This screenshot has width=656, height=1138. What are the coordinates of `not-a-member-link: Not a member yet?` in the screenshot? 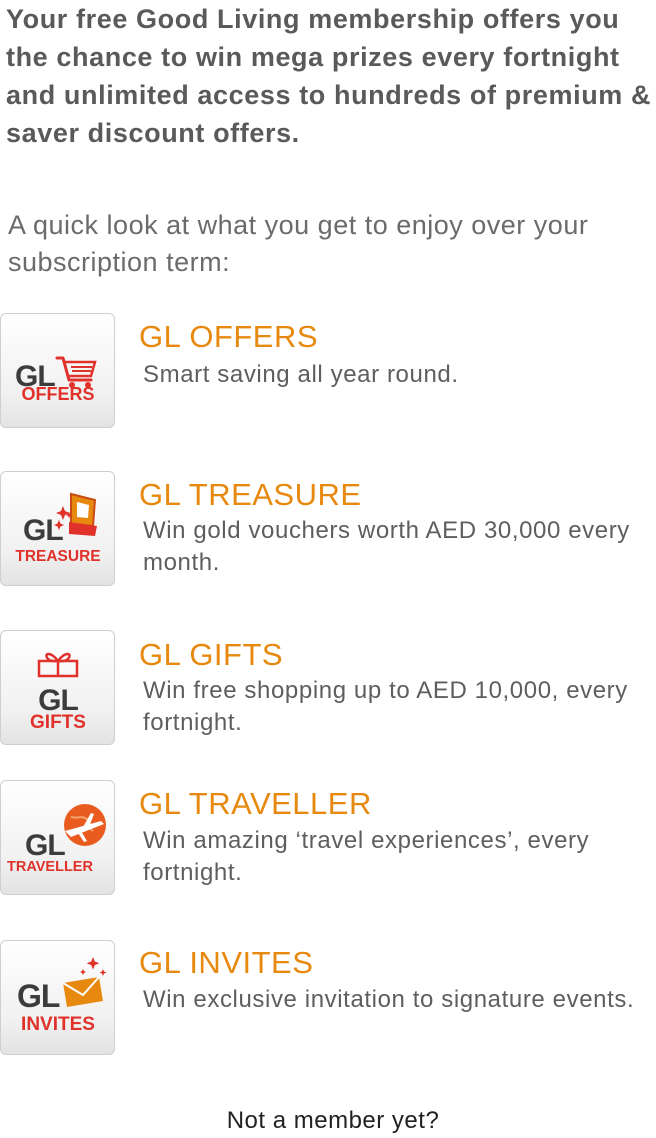 It's located at (328, 1121).